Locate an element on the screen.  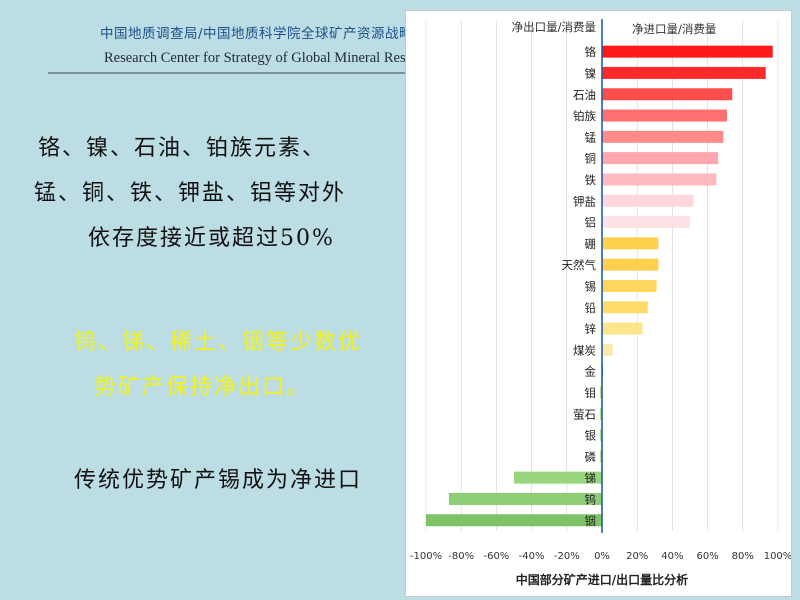
x-tick-label: -60% is located at coordinates (496, 556).